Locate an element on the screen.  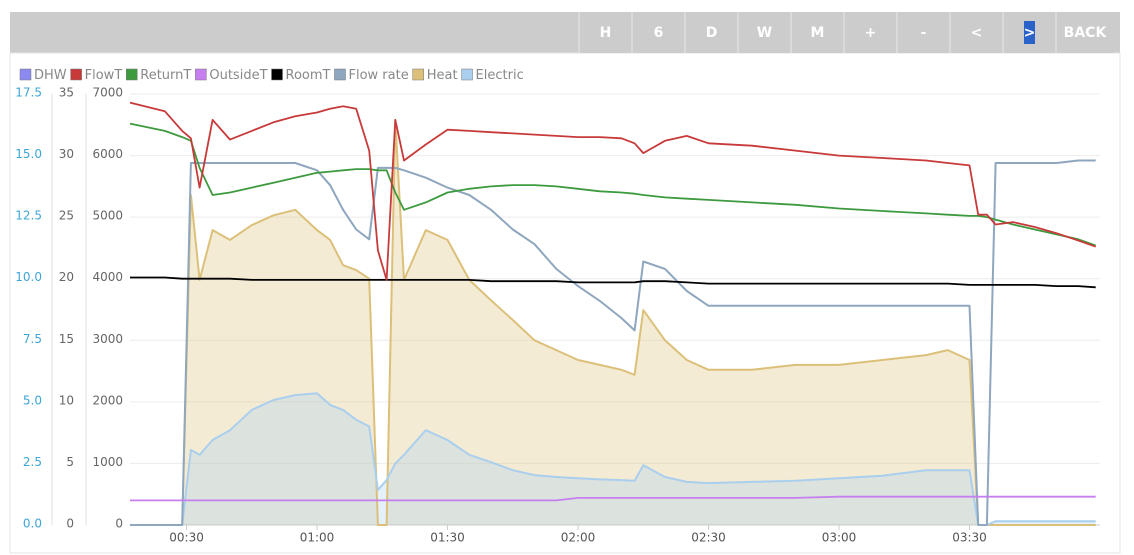
y3-tick-label: 7.5 is located at coordinates (32, 339).